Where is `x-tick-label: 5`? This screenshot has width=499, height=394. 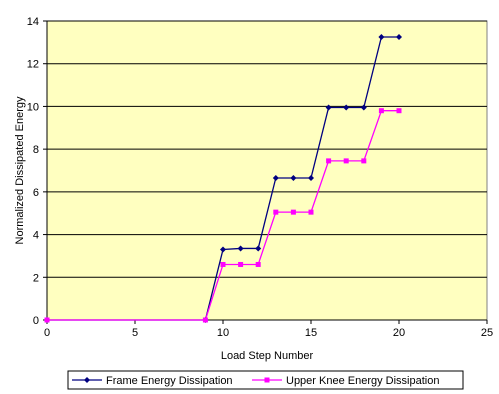
x-tick-label: 5 is located at coordinates (135, 333).